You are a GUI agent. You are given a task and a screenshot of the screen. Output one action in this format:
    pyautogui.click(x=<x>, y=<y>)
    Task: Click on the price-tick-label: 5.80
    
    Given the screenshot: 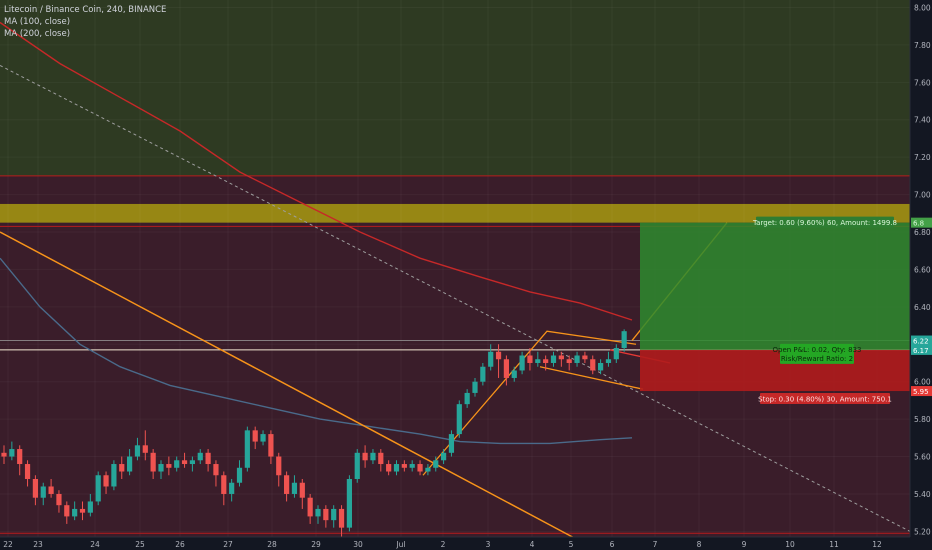 What is the action you would take?
    pyautogui.click(x=922, y=419)
    